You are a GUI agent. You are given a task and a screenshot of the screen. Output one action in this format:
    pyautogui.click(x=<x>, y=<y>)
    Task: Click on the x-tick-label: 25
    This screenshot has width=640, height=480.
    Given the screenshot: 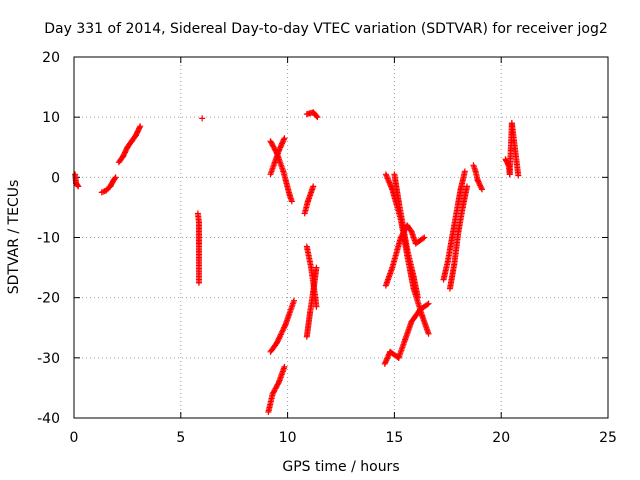 What is the action you would take?
    pyautogui.click(x=608, y=438)
    